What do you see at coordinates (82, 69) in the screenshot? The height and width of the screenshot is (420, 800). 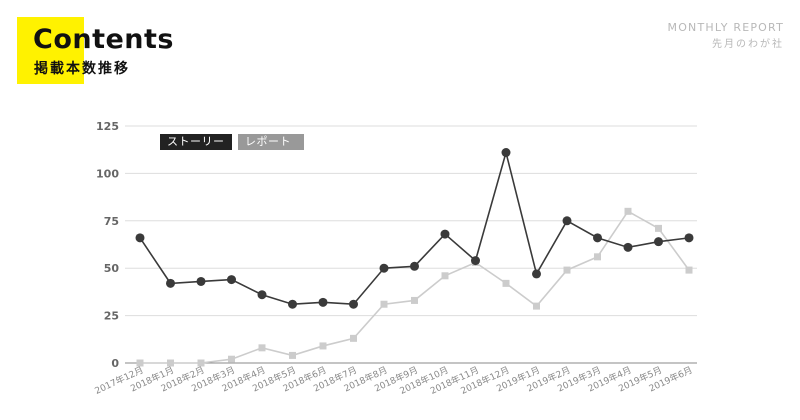 I see `page-subtitle: 掲載本数推移` at bounding box center [82, 69].